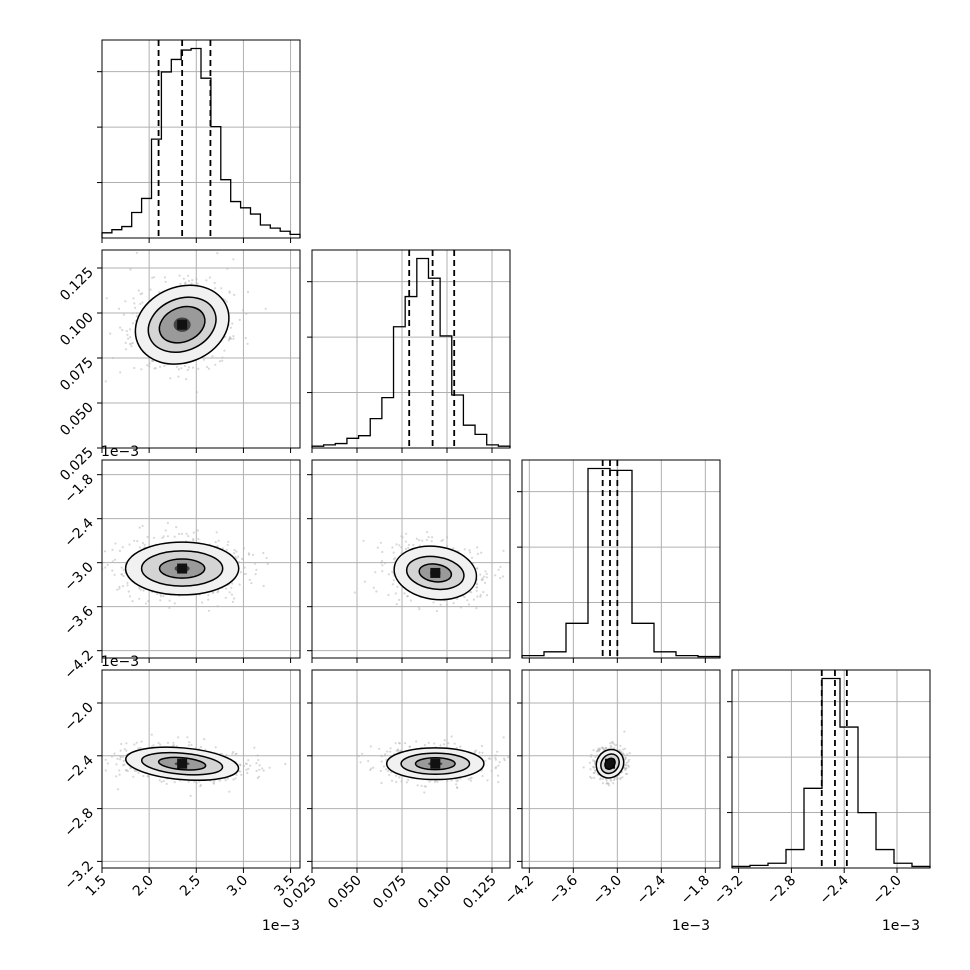  I want to click on x-axis-param-2: 0.025 0.050 0.075 0.100 0.125, so click(390, 890).